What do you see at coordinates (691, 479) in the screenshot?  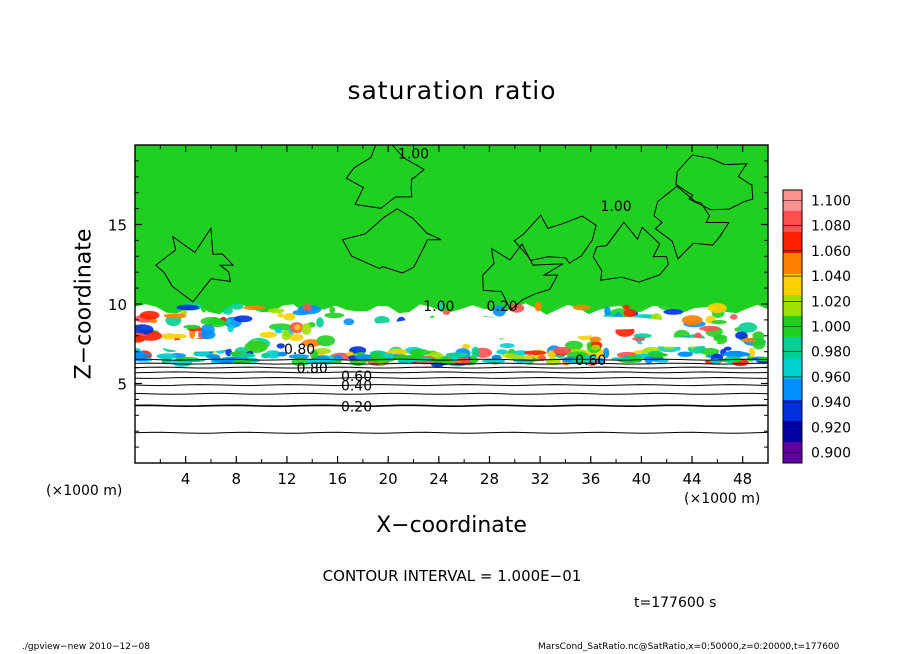 I see `x-tick-label: 44` at bounding box center [691, 479].